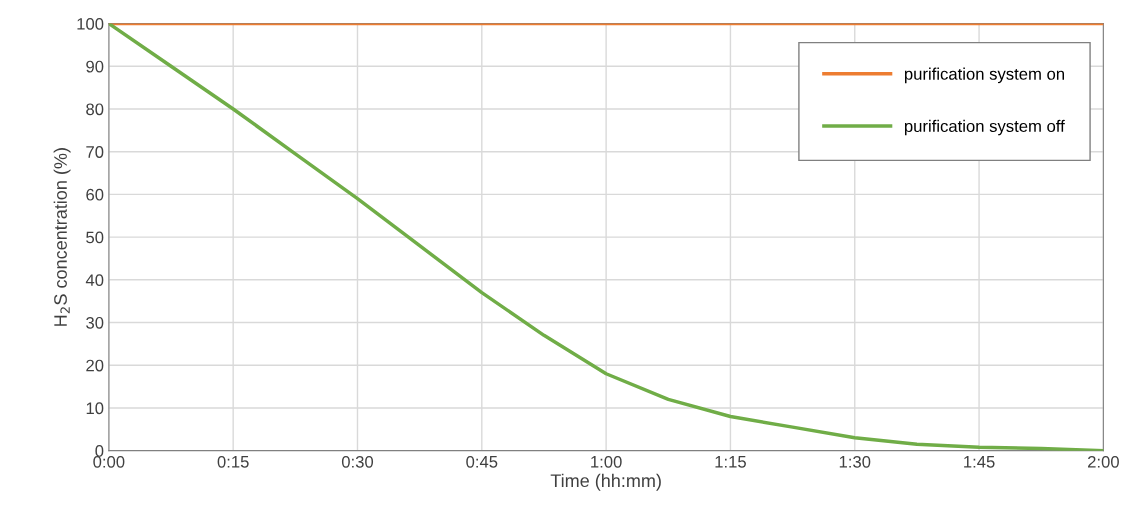 Image resolution: width=1134 pixels, height=524 pixels. Describe the element at coordinates (605, 482) in the screenshot. I see `x-axis-title: Time (hh:mm)` at that location.